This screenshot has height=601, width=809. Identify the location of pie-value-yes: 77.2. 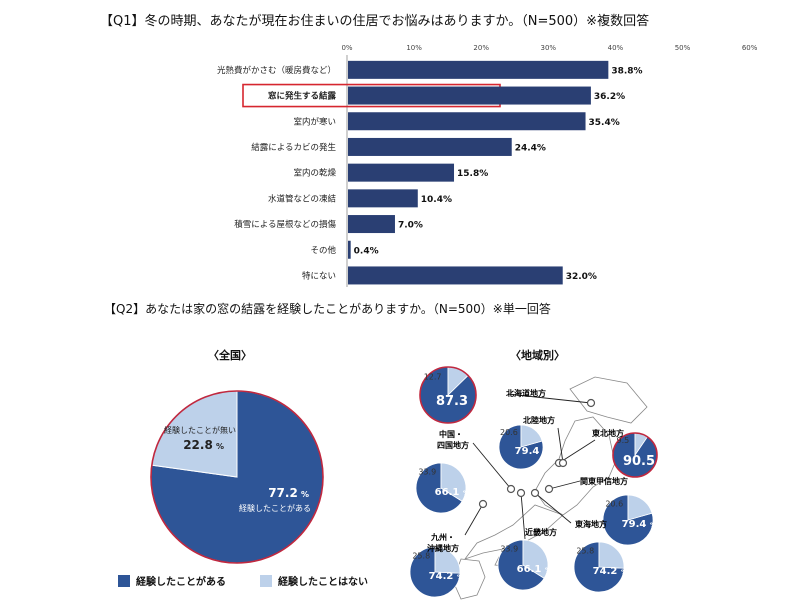
(283, 493).